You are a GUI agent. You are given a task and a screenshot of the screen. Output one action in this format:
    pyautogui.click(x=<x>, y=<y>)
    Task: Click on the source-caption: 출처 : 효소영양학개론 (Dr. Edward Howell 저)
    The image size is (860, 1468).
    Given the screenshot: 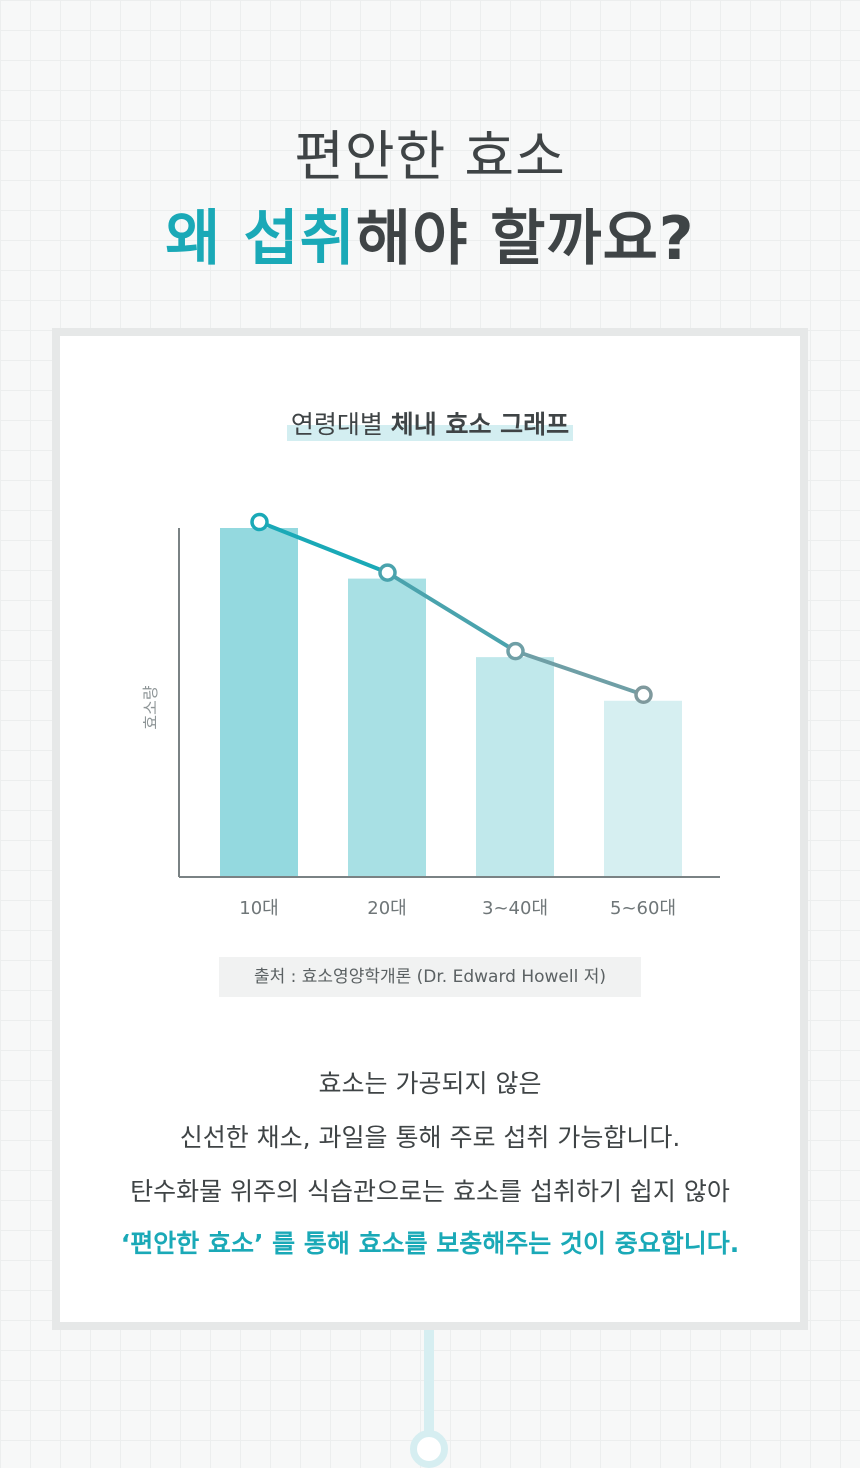 What is the action you would take?
    pyautogui.click(x=430, y=977)
    